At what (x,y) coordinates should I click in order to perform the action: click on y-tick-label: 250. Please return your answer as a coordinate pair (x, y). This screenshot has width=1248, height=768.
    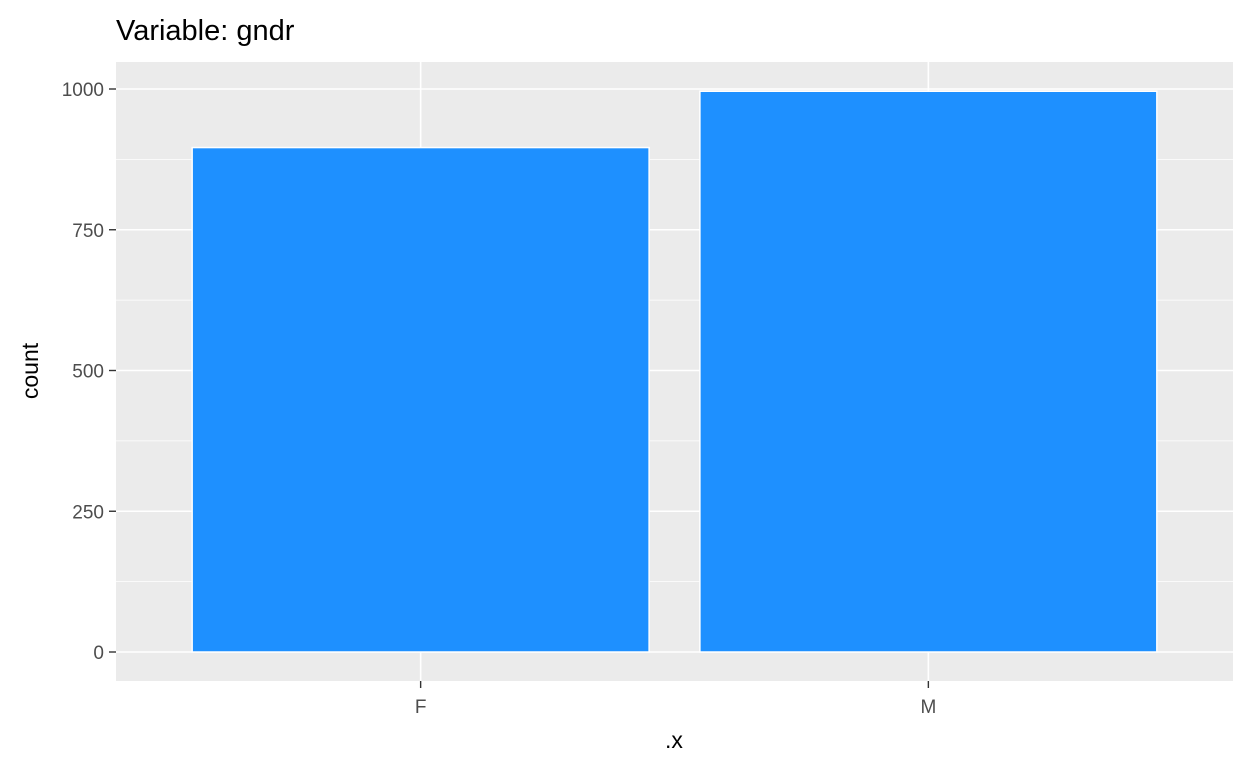
    Looking at the image, I should click on (88, 512).